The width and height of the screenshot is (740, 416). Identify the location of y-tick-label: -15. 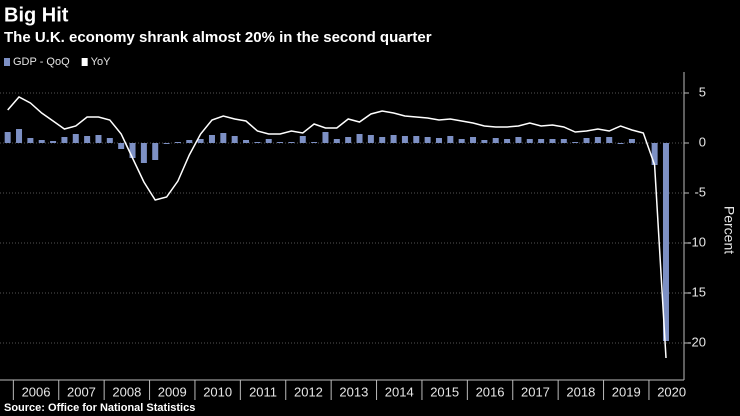
(696, 291).